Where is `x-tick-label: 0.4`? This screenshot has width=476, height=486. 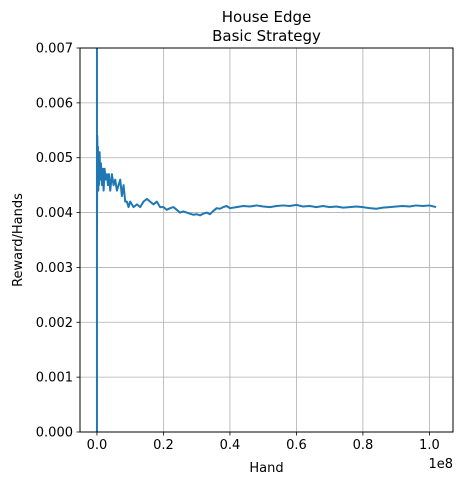 x-tick-label: 0.4 is located at coordinates (230, 445).